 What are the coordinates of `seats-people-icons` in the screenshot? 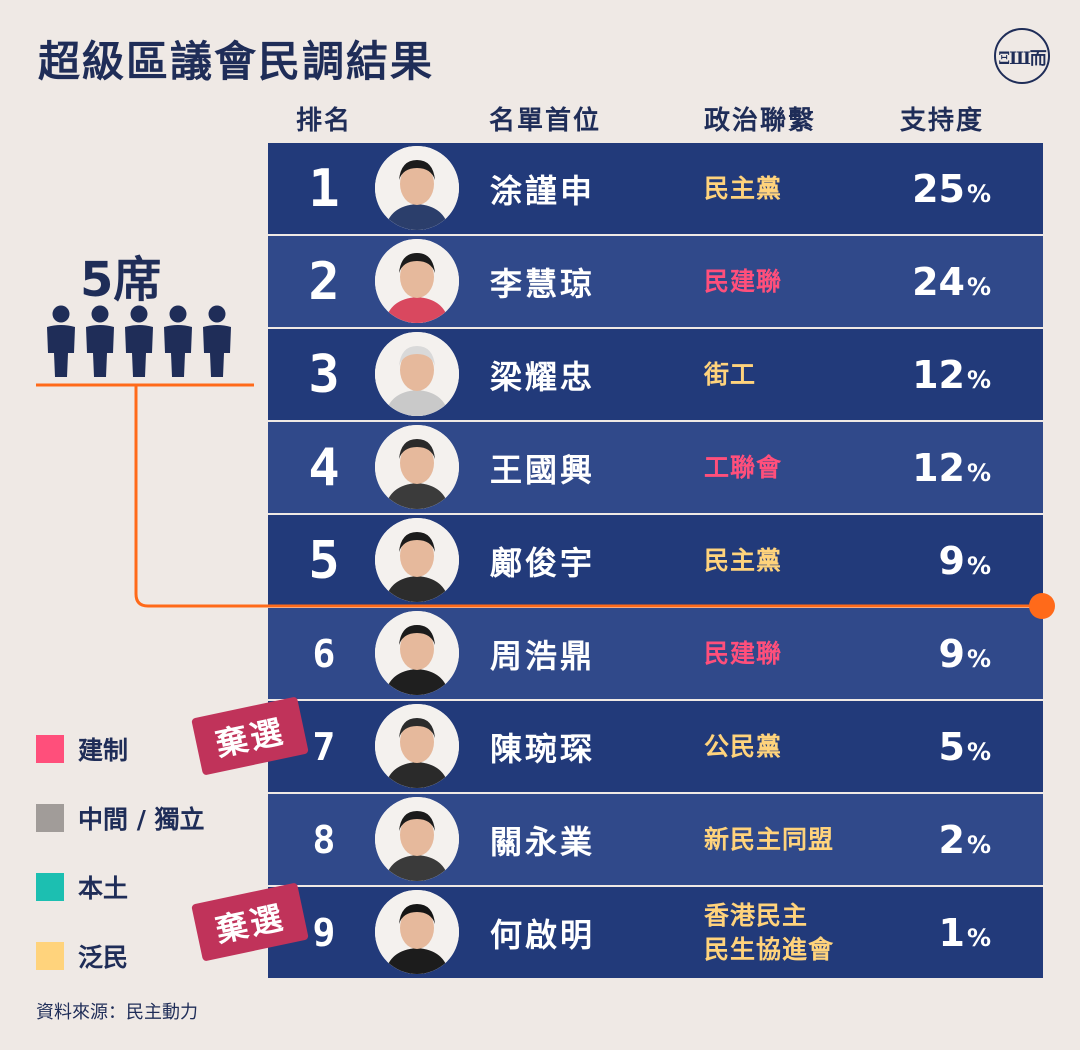 It's located at (139, 341).